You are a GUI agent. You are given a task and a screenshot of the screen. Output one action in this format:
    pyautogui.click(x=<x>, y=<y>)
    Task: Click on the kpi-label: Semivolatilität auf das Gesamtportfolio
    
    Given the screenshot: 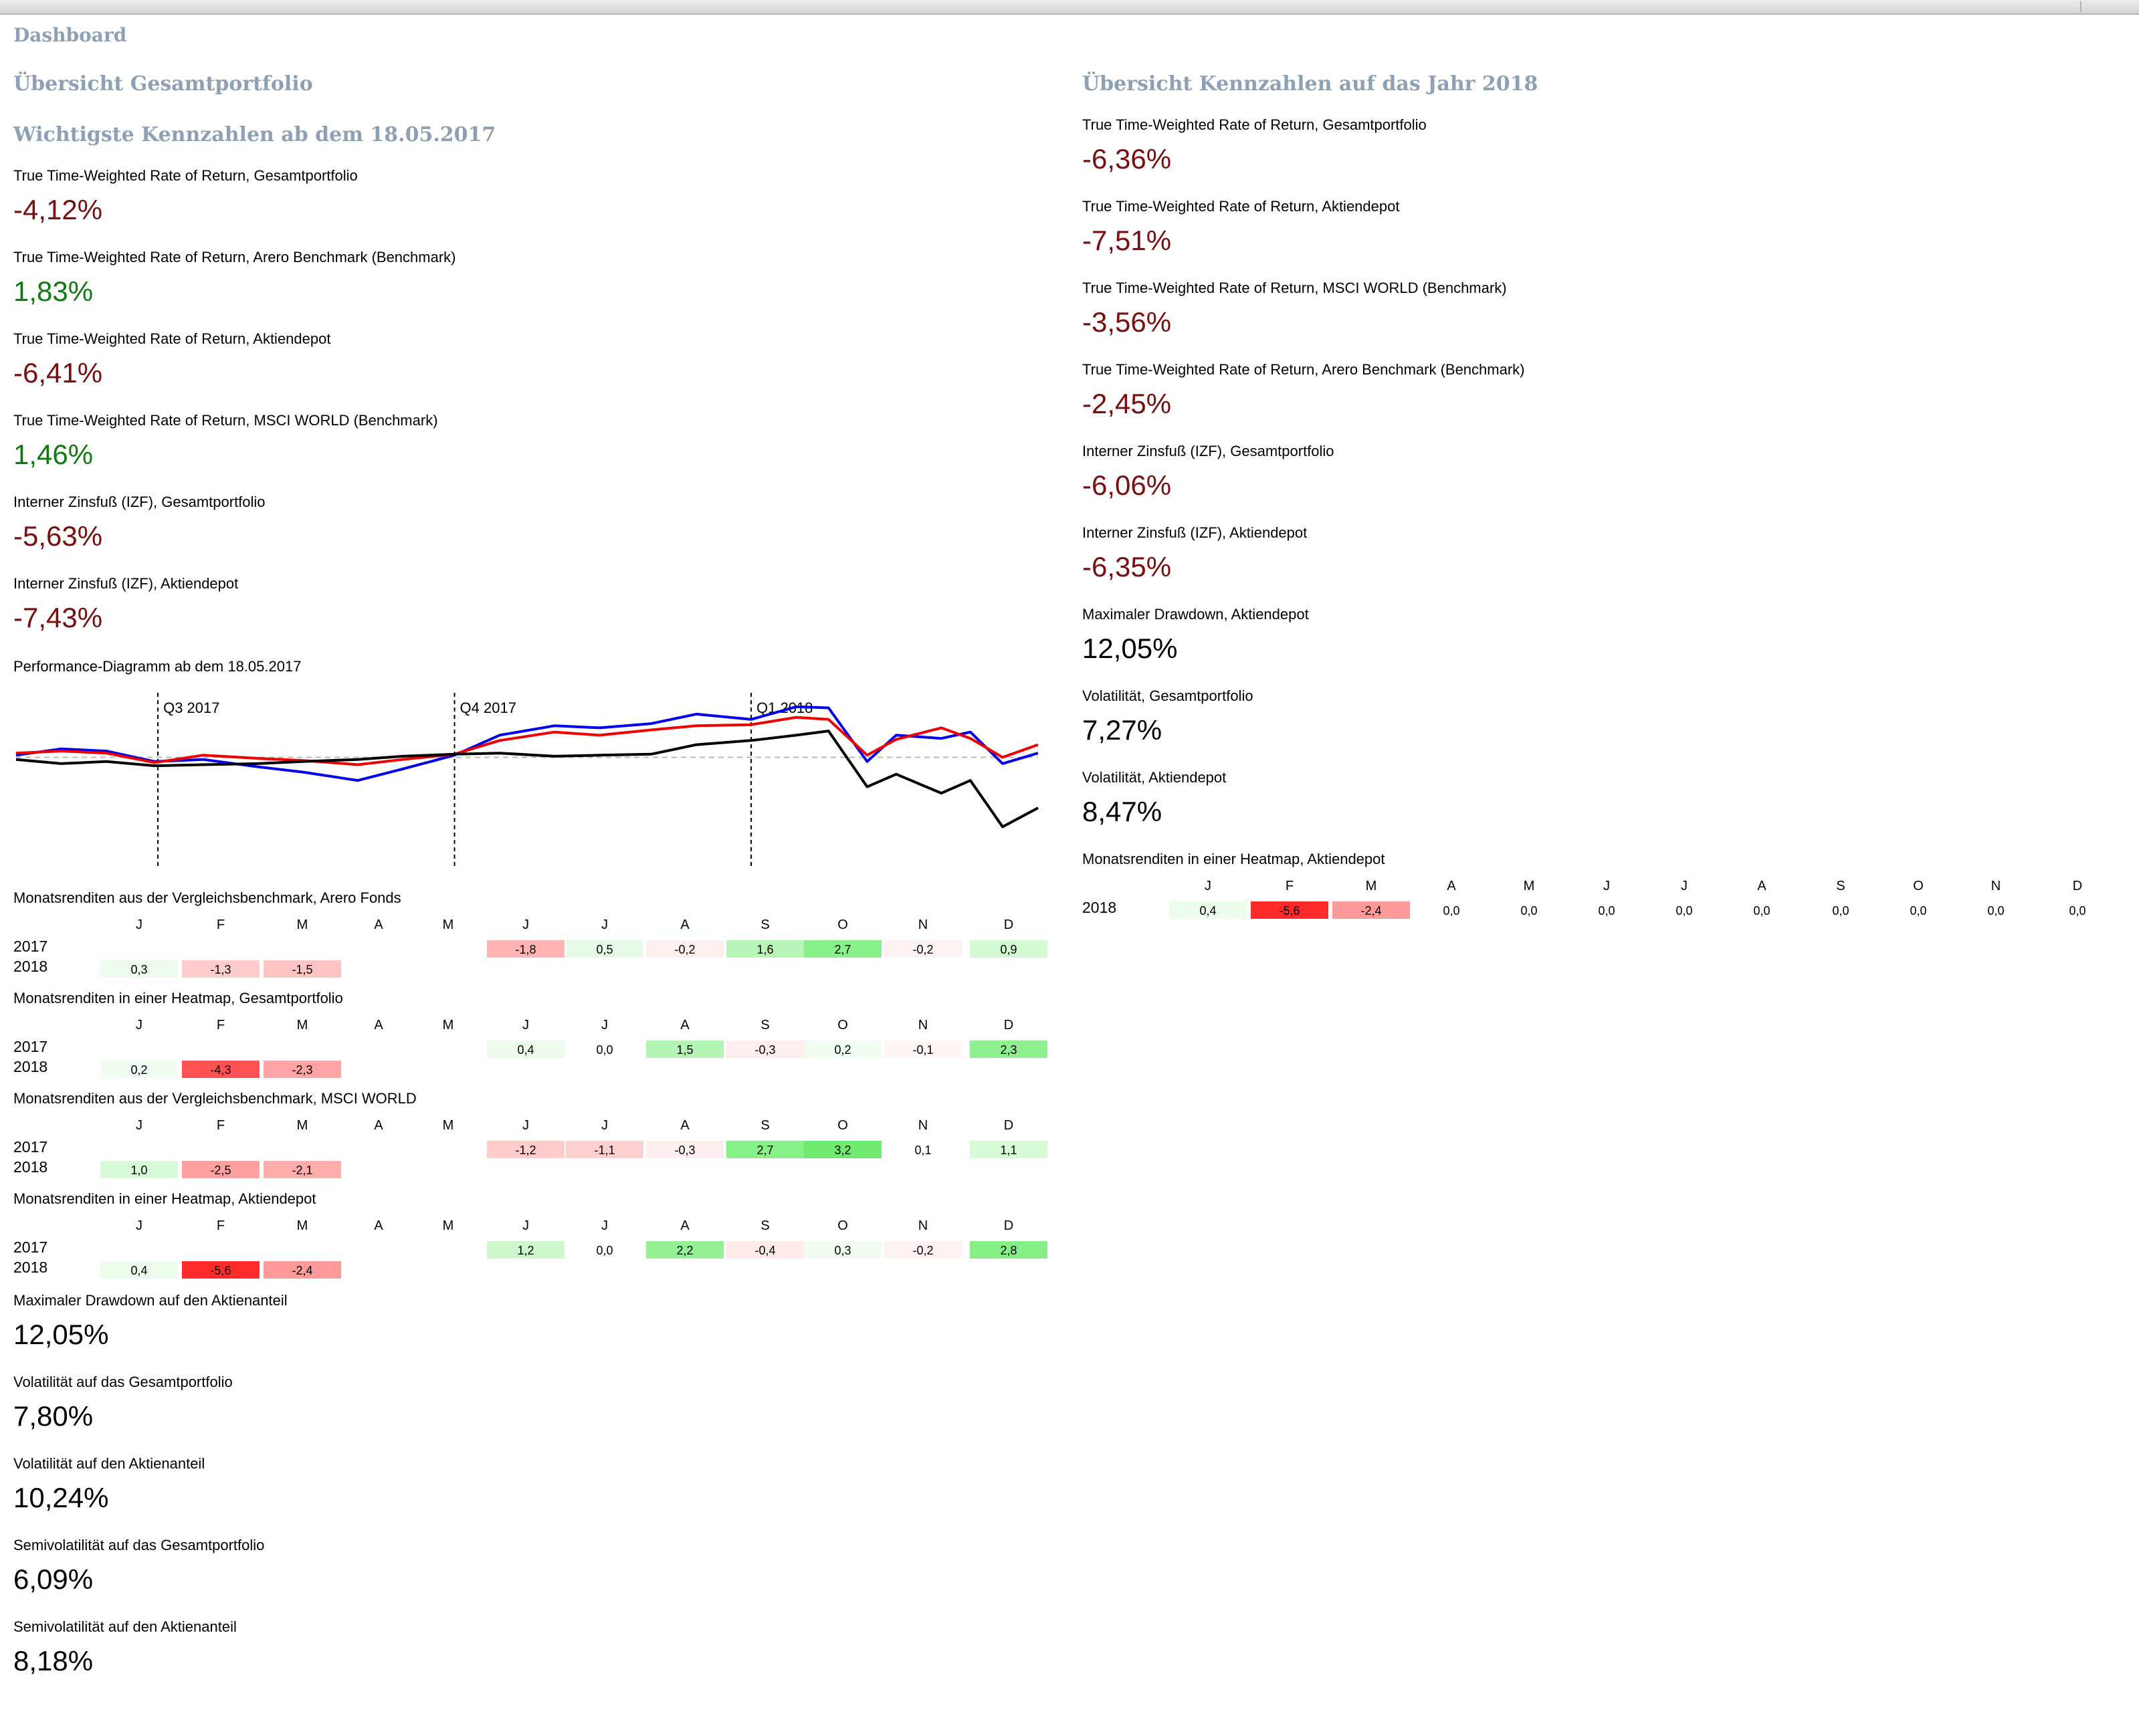 What is the action you would take?
    pyautogui.click(x=139, y=1545)
    